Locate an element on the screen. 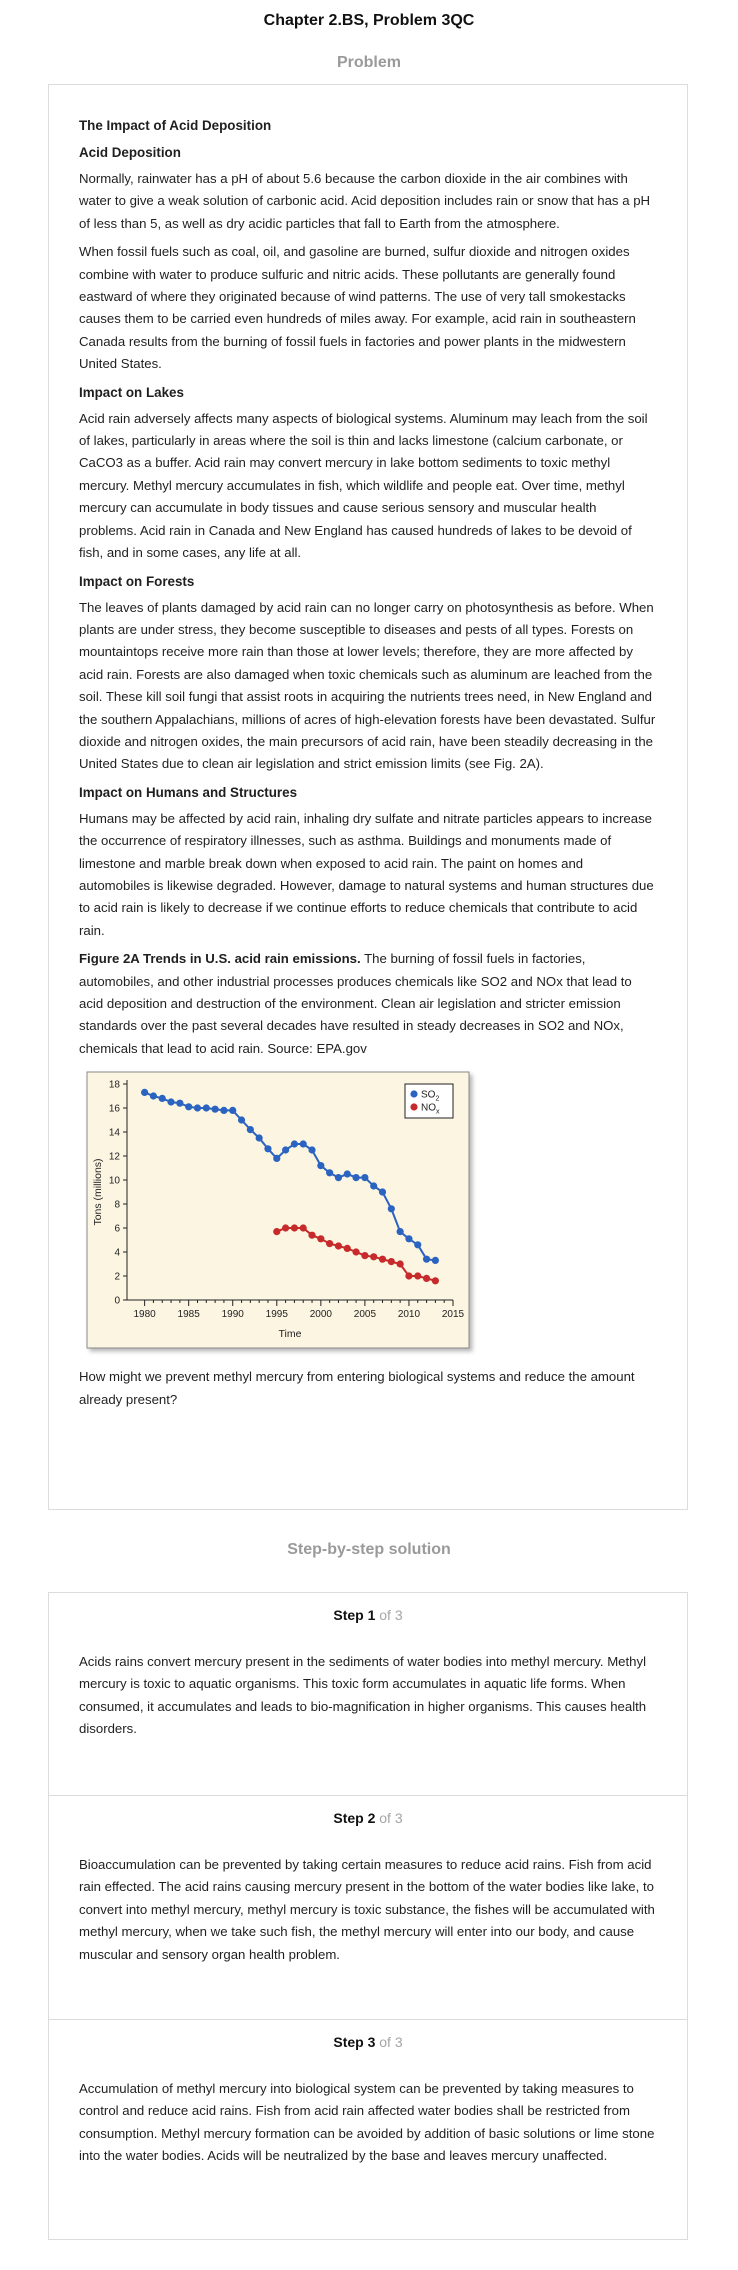  y-axis-label: Tons (millions) is located at coordinates (98, 1192).